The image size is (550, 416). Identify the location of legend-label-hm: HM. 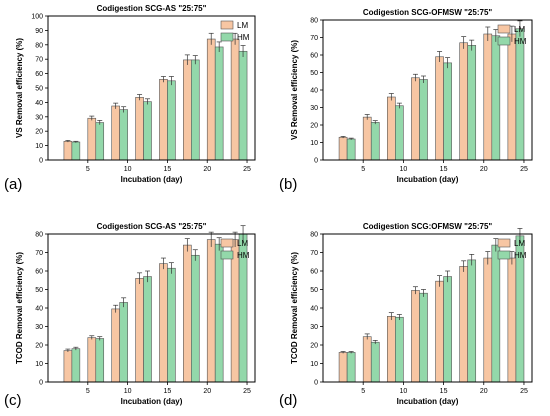
(520, 255).